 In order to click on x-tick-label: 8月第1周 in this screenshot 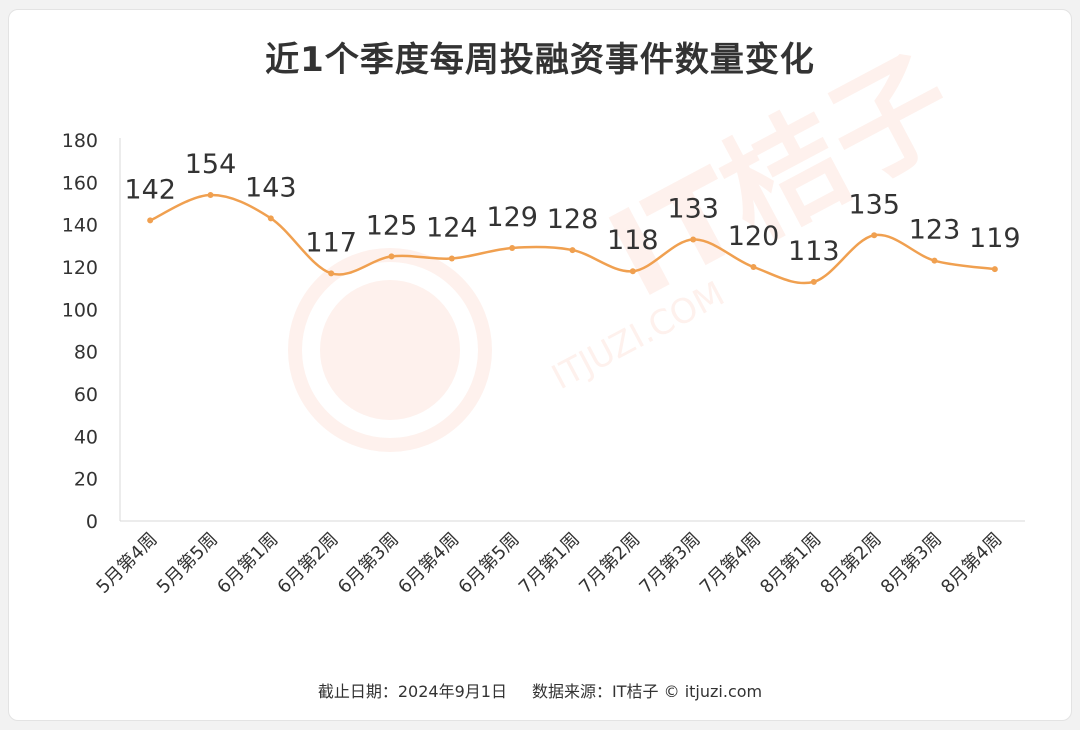, I will do `click(790, 563)`.